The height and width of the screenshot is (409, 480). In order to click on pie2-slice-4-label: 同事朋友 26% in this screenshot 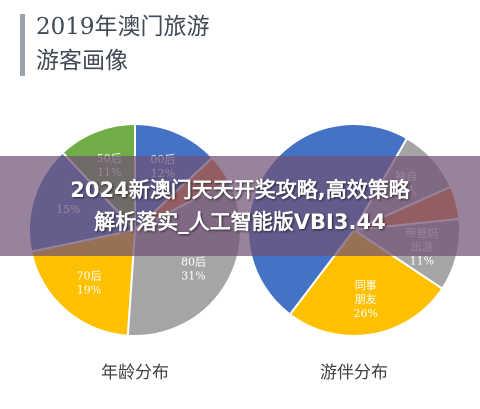, I will do `click(365, 299)`.